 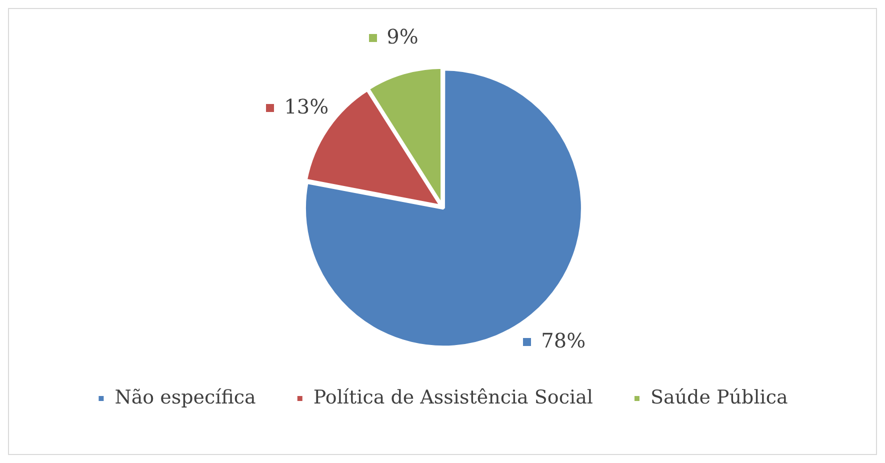 I want to click on data-label: 9%, so click(x=402, y=36).